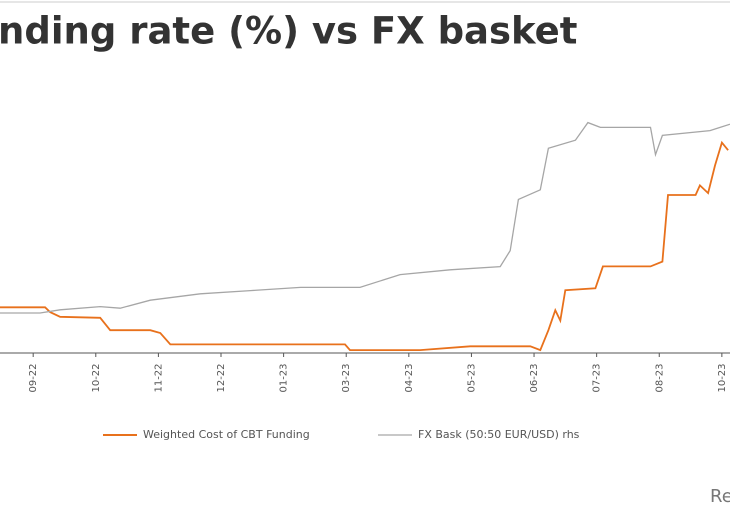 The width and height of the screenshot is (730, 530). Describe the element at coordinates (288, 31) in the screenshot. I see `chart-title: nding rate (%) vs FX basket` at that location.